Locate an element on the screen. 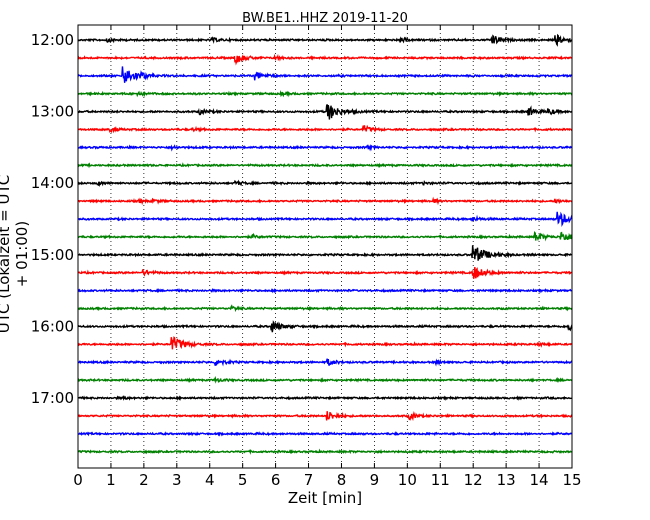  y-tick-label: 13:00 is located at coordinates (52, 112).